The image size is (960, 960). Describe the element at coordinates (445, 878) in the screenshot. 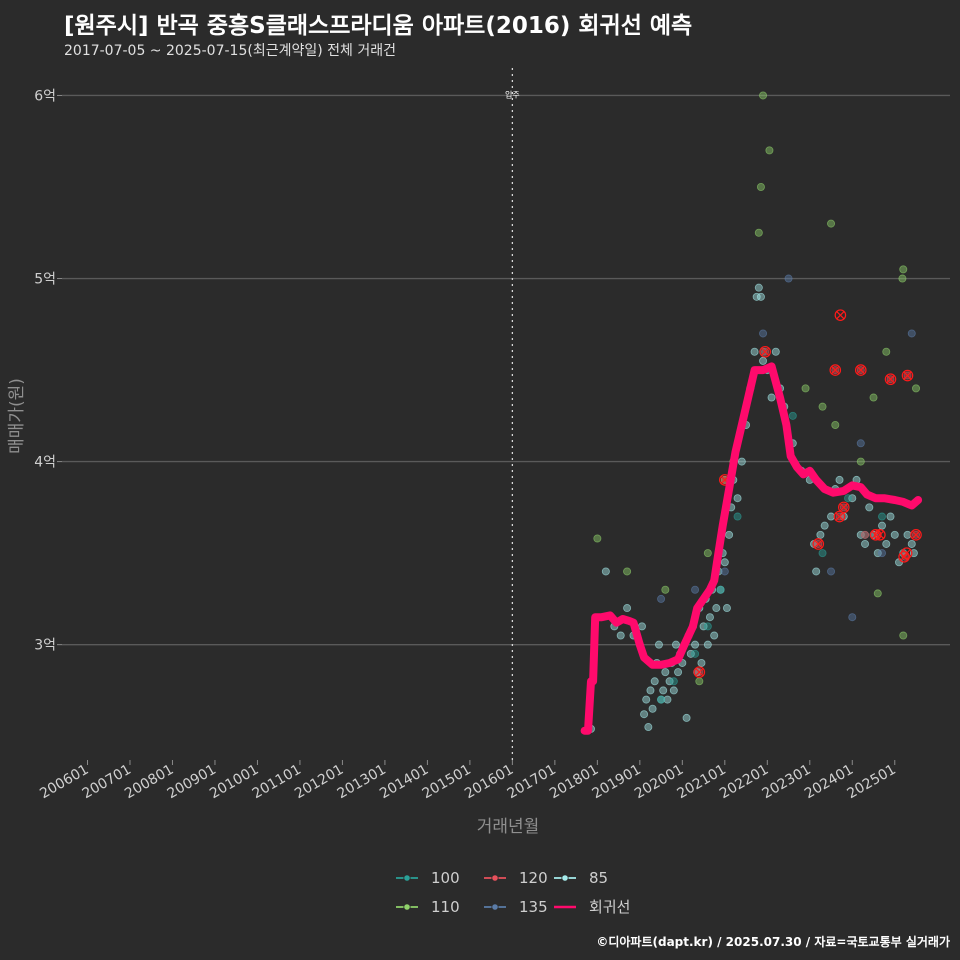

I see `legend-label-100: 100` at that location.